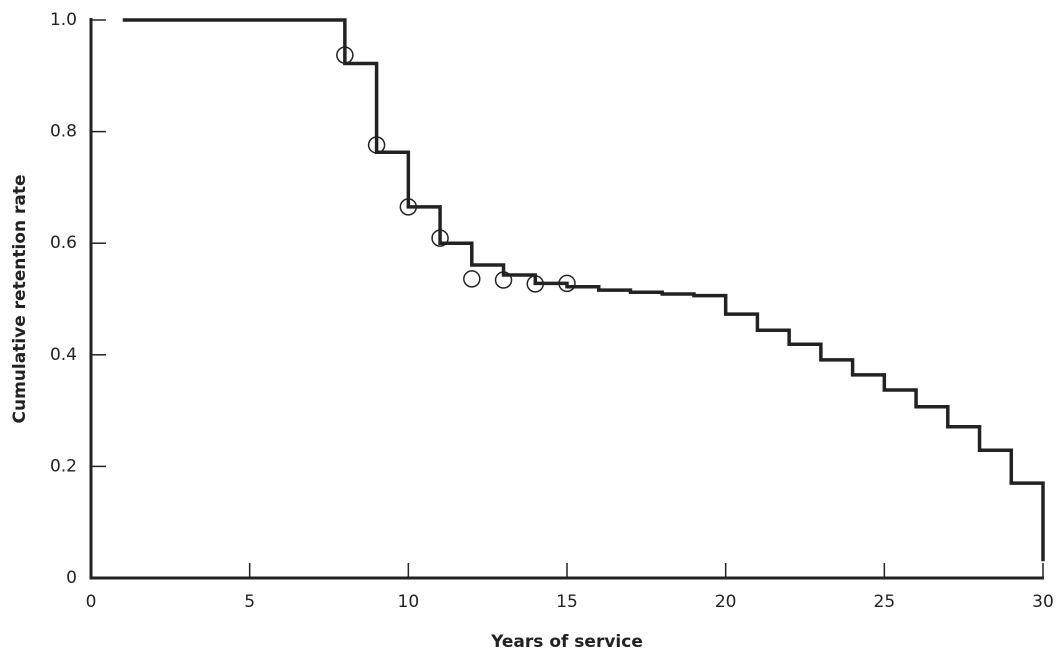  I want to click on x-tick-label: 10, so click(409, 602).